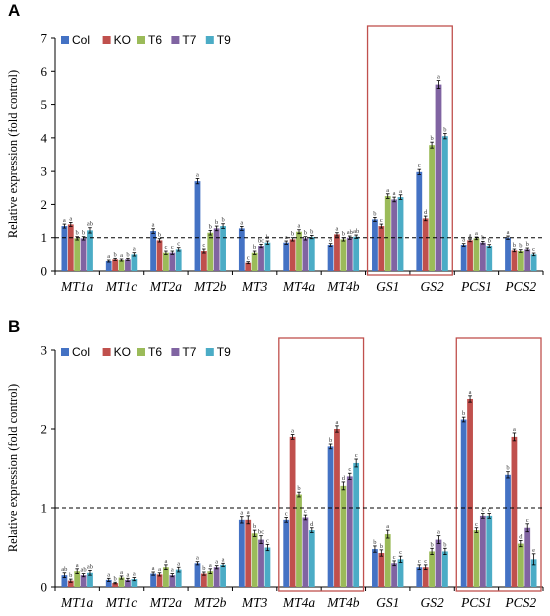 The width and height of the screenshot is (550, 616). Describe the element at coordinates (155, 40) in the screenshot. I see `legend-label: T6` at that location.